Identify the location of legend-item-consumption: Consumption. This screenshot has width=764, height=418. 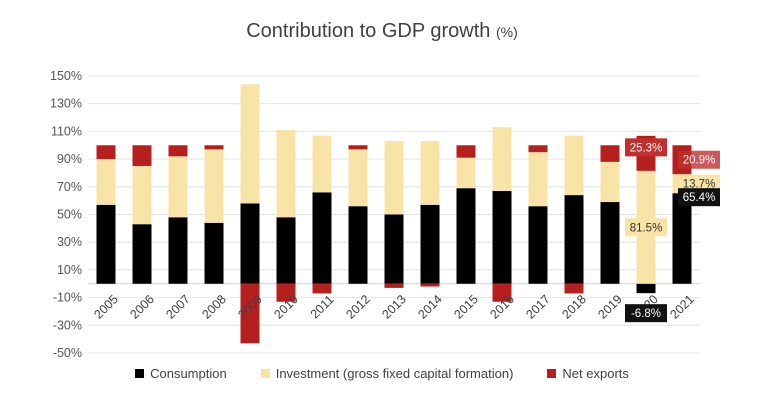
(181, 373).